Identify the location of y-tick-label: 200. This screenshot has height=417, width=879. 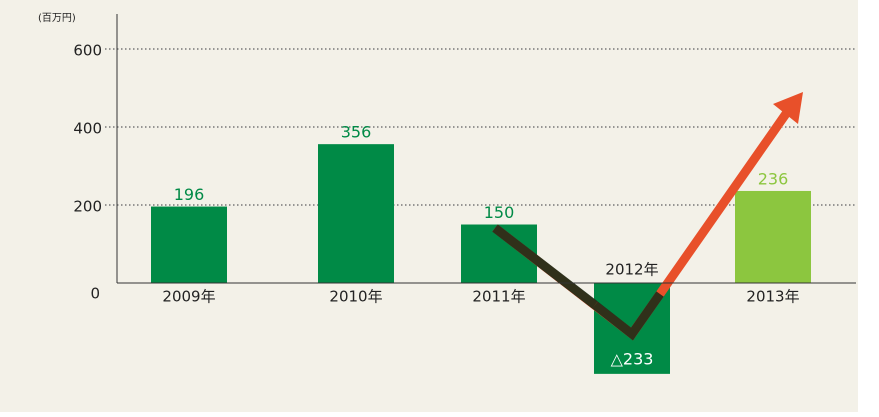
(87, 207).